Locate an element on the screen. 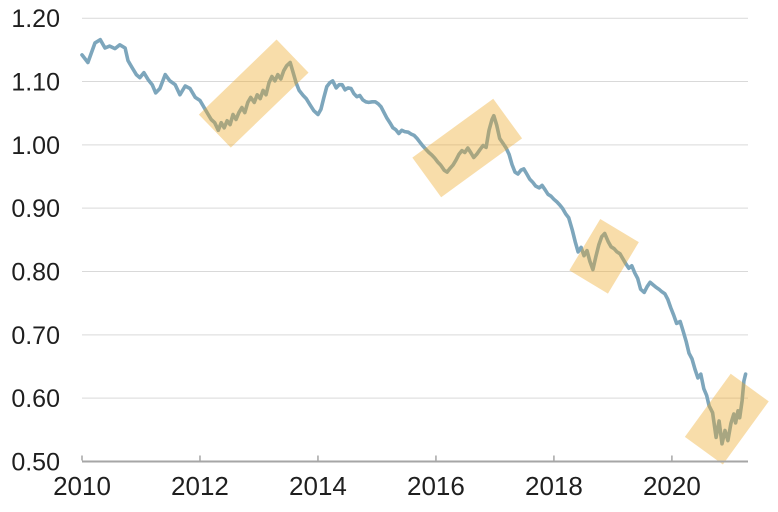 This screenshot has height=512, width=778. y-tick-label: 1.00 is located at coordinates (35, 146).